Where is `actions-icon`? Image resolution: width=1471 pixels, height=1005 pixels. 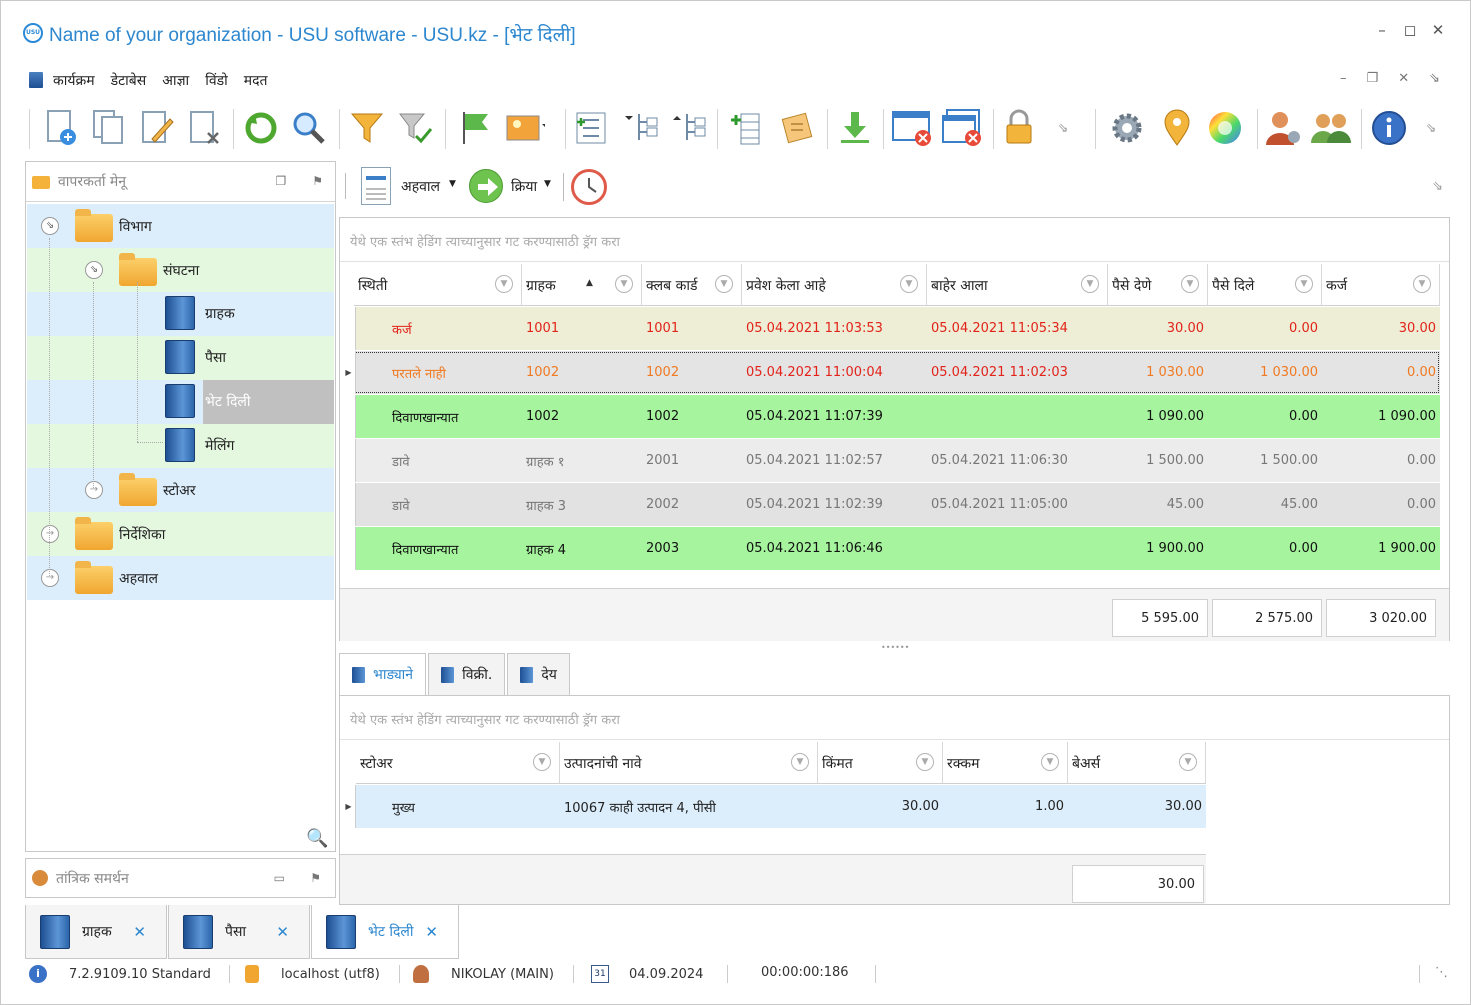 actions-icon is located at coordinates (486, 186).